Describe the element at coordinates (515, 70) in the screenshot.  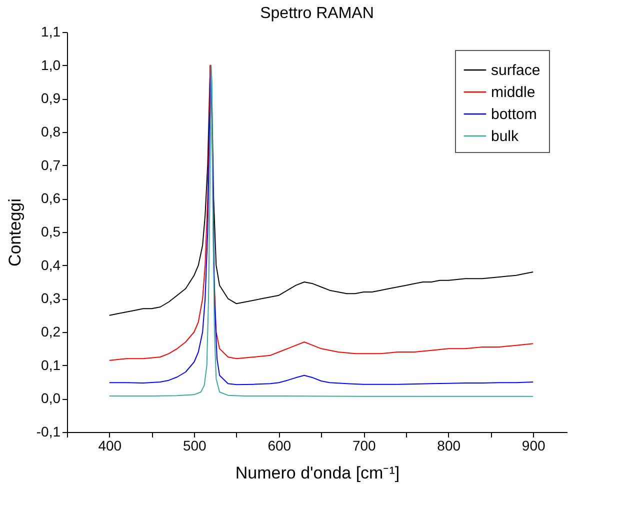
I see `legend-label: surface` at that location.